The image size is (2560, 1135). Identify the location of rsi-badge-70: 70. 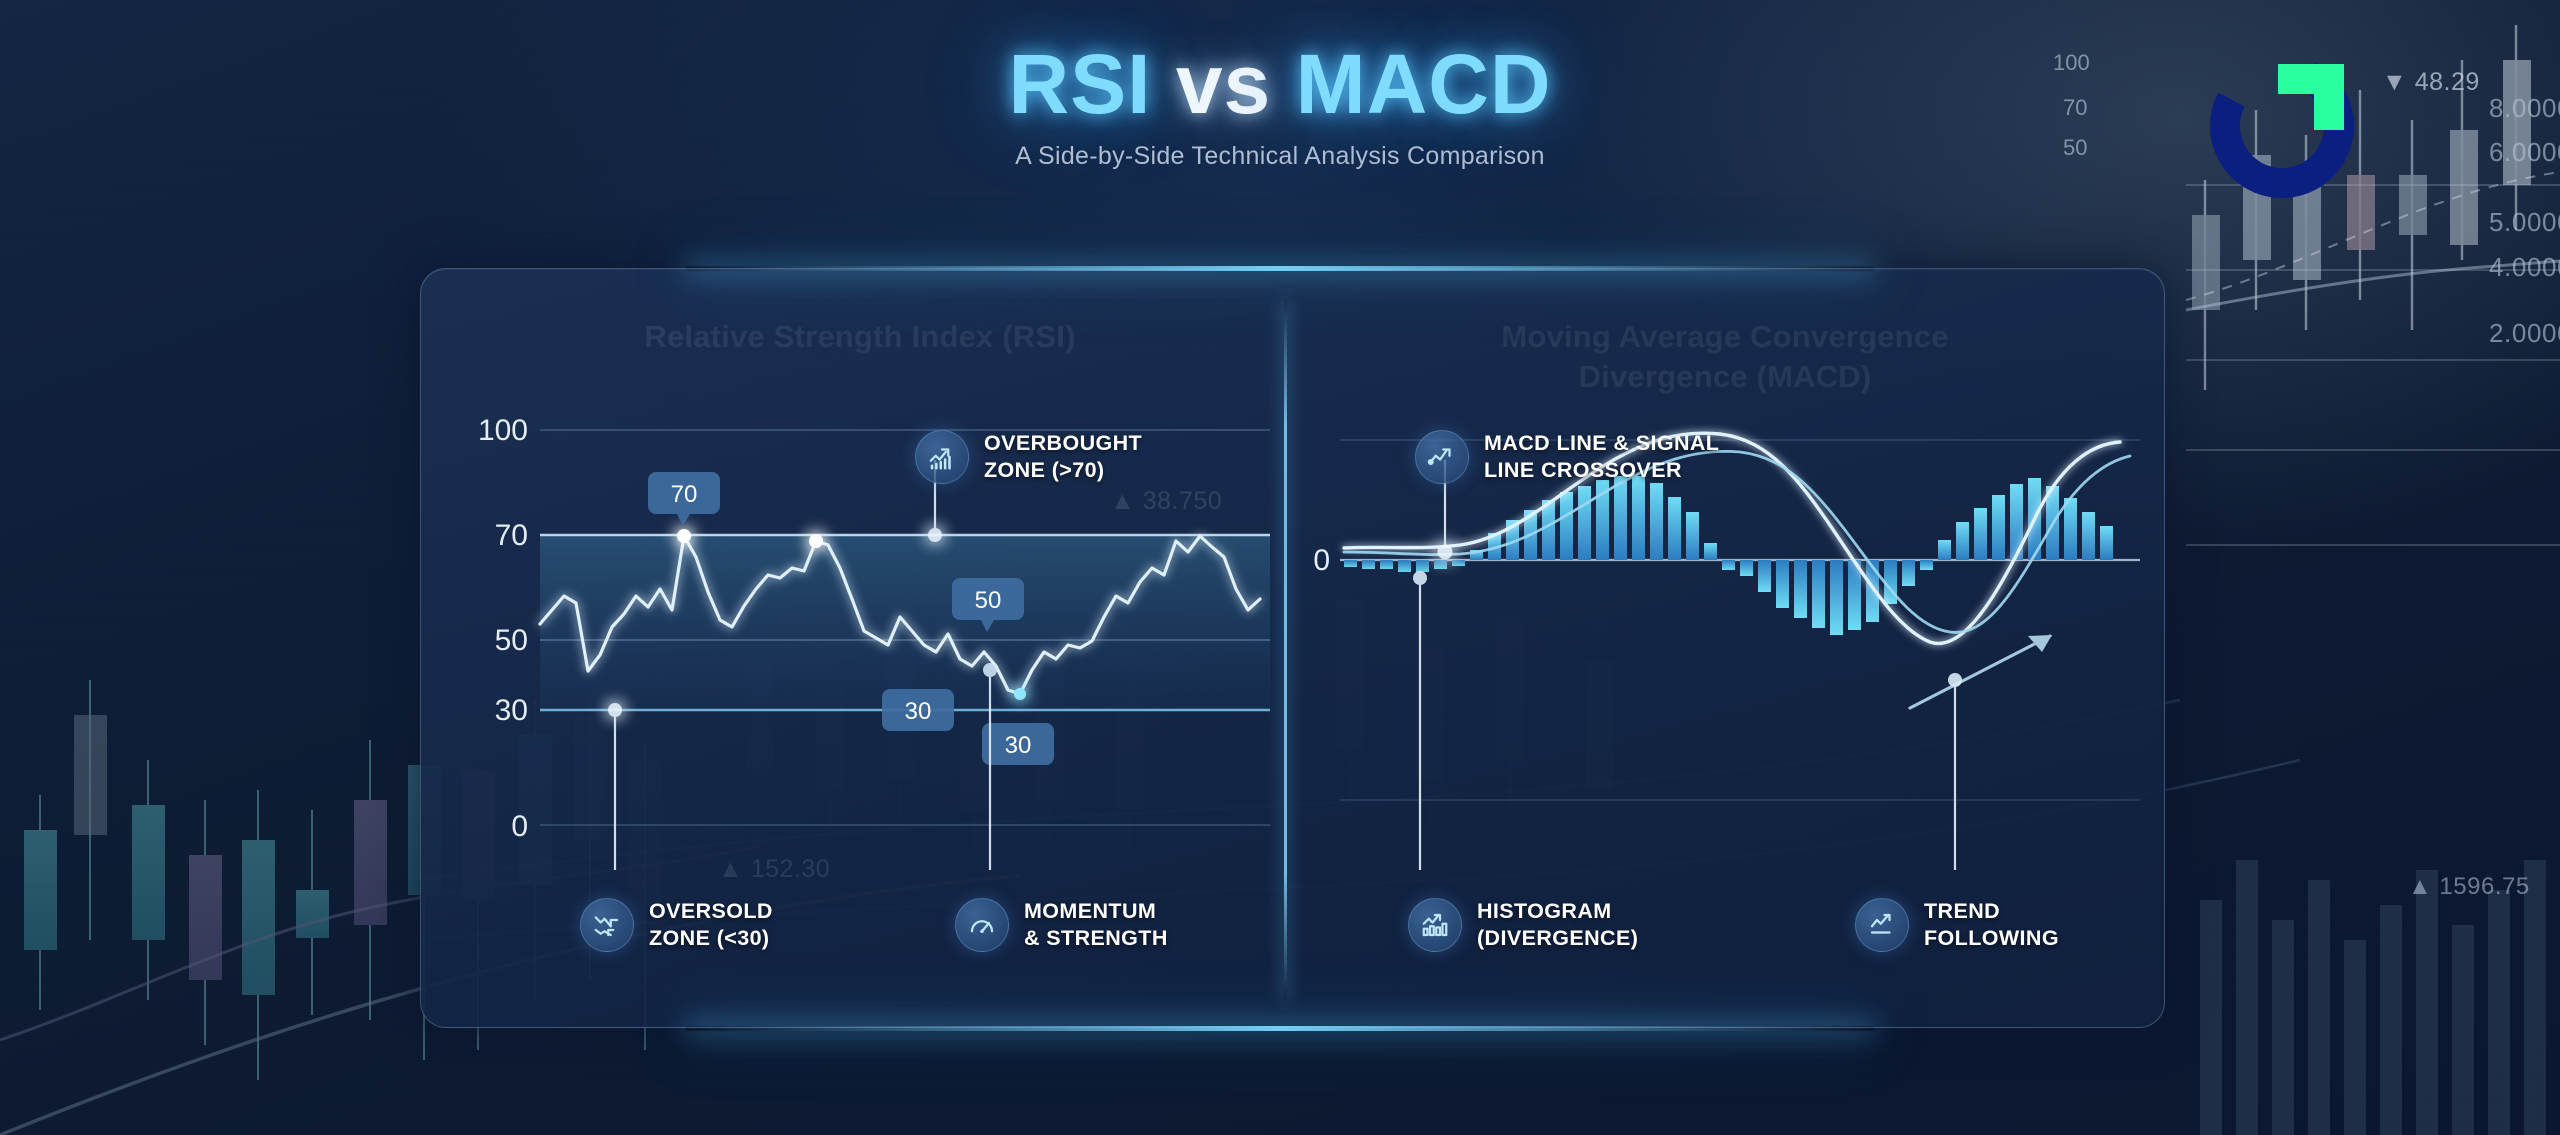
(684, 499).